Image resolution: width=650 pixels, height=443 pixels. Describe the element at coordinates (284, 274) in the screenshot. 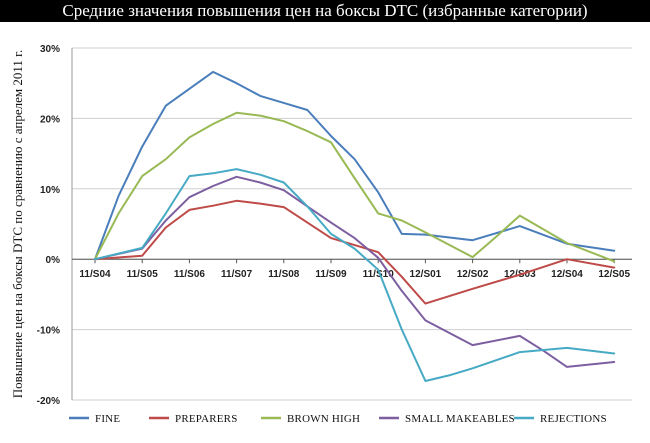

I see `x-tick-label: 11/S08` at that location.